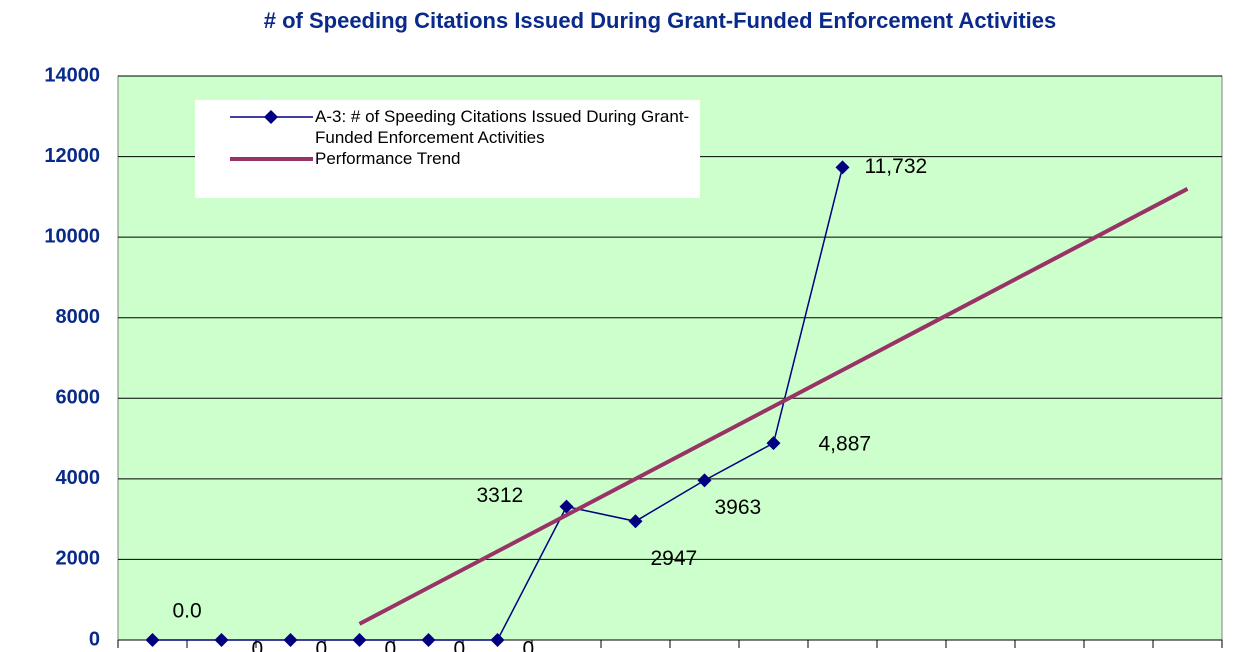 The height and width of the screenshot is (652, 1233). Describe the element at coordinates (845, 444) in the screenshot. I see `data-label: 4,887` at that location.